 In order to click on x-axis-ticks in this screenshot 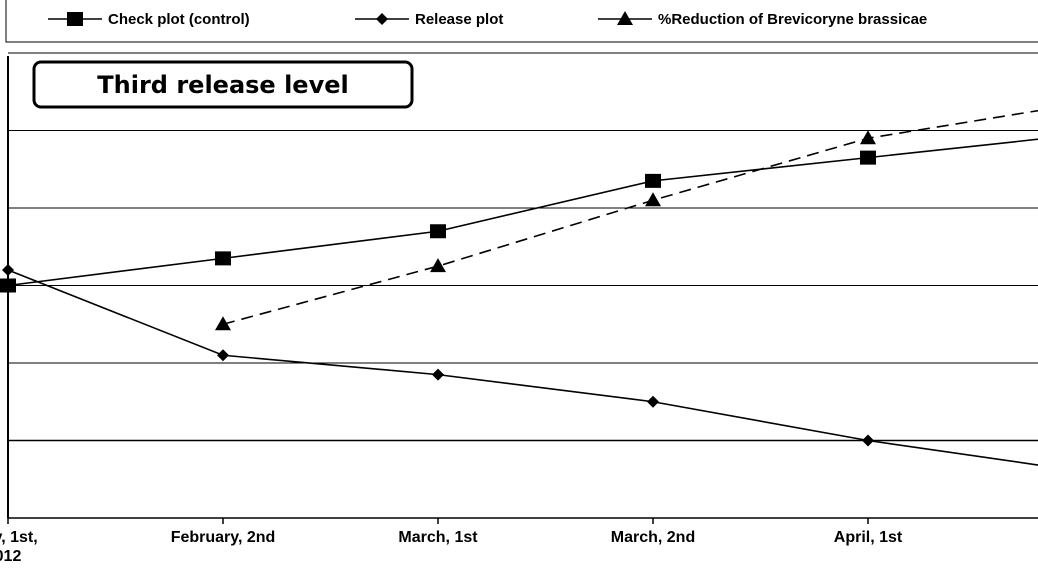, I will do `click(438, 521)`.